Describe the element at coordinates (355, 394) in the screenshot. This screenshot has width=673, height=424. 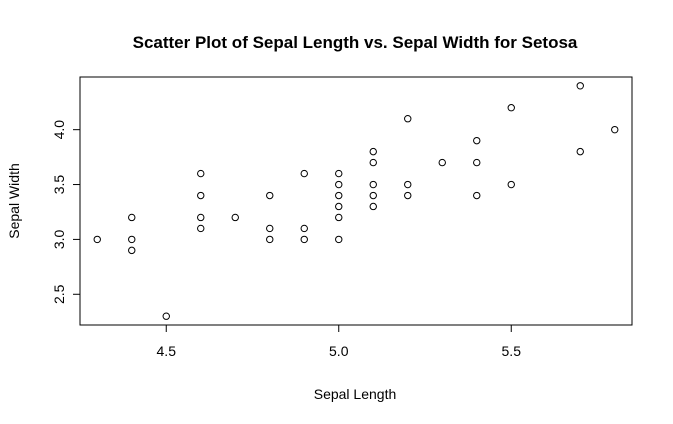
I see `x-axis-label: Sepal Length` at that location.